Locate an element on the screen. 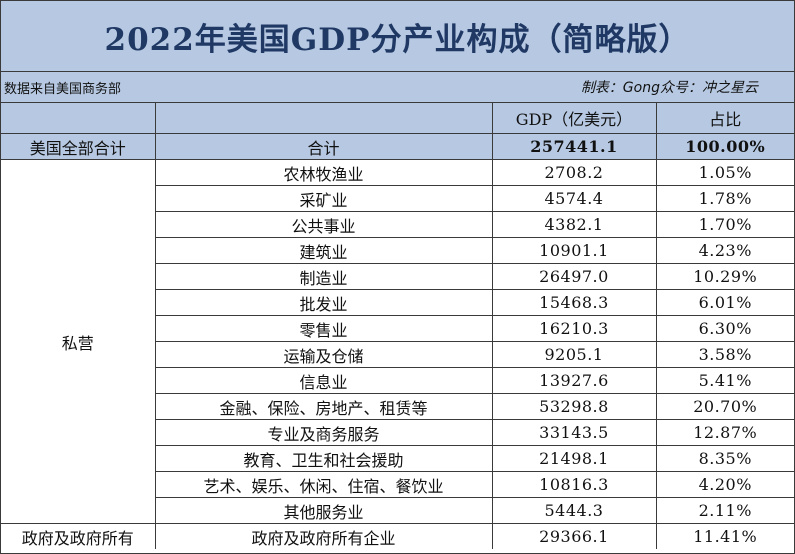 The height and width of the screenshot is (554, 795). share-cell: 8.35% is located at coordinates (724, 458).